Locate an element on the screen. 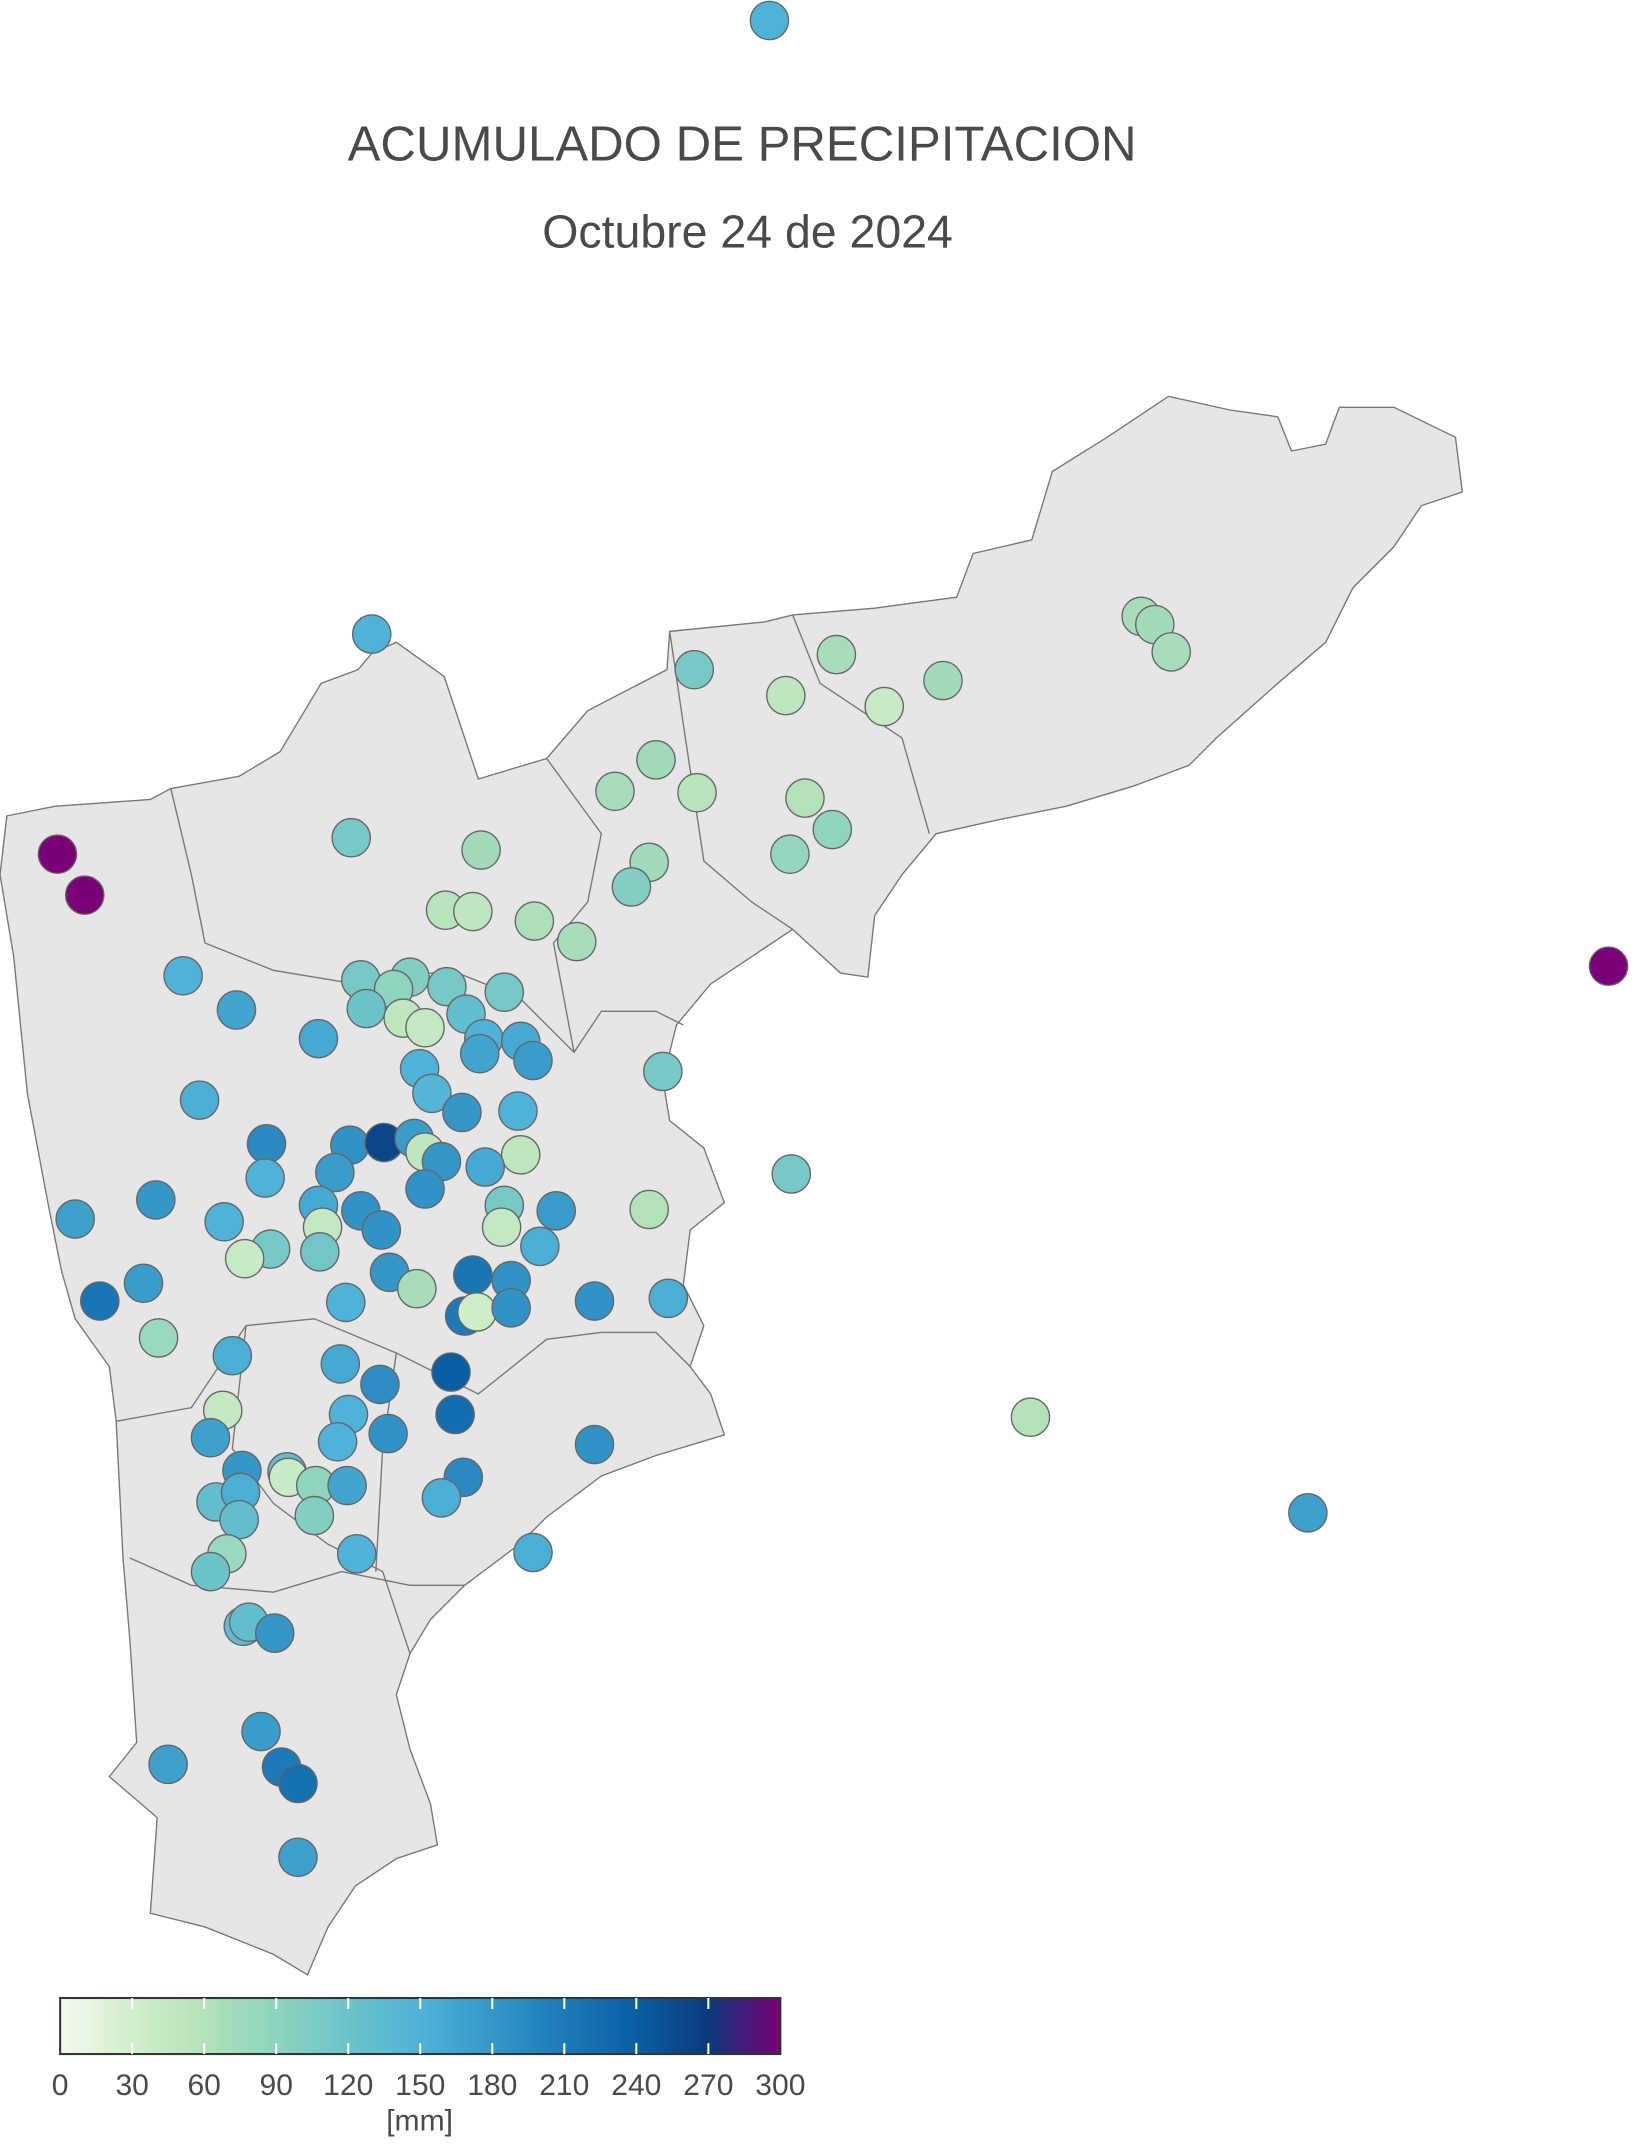 The width and height of the screenshot is (1640, 2156). colorbar-tick-label: 30 is located at coordinates (131, 2085).